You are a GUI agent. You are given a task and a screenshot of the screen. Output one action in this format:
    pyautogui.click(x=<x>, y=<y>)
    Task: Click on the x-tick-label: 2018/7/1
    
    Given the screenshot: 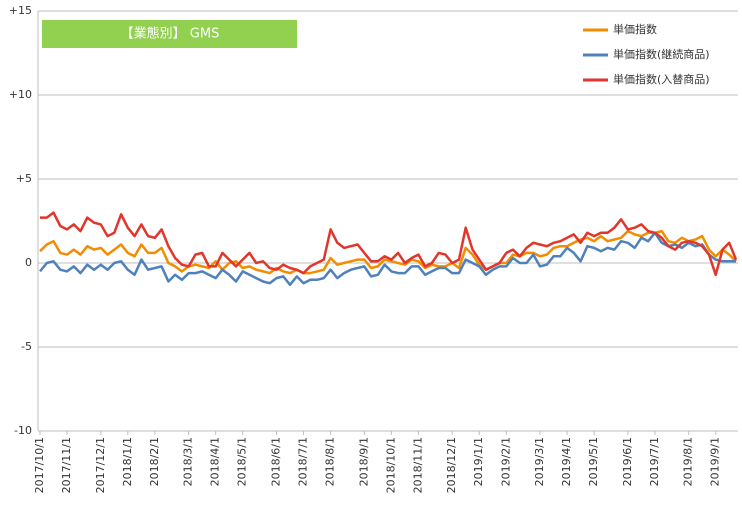 What is the action you would take?
    pyautogui.click(x=303, y=461)
    